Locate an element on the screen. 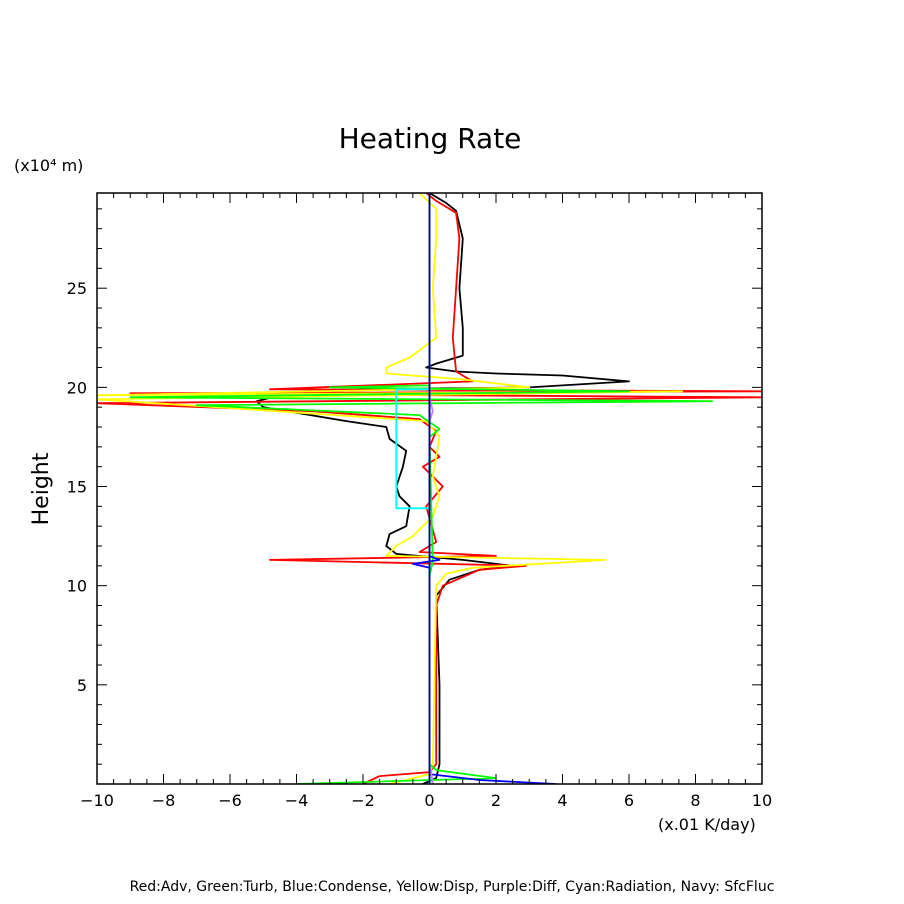  x-tick-label: 2 is located at coordinates (496, 800).